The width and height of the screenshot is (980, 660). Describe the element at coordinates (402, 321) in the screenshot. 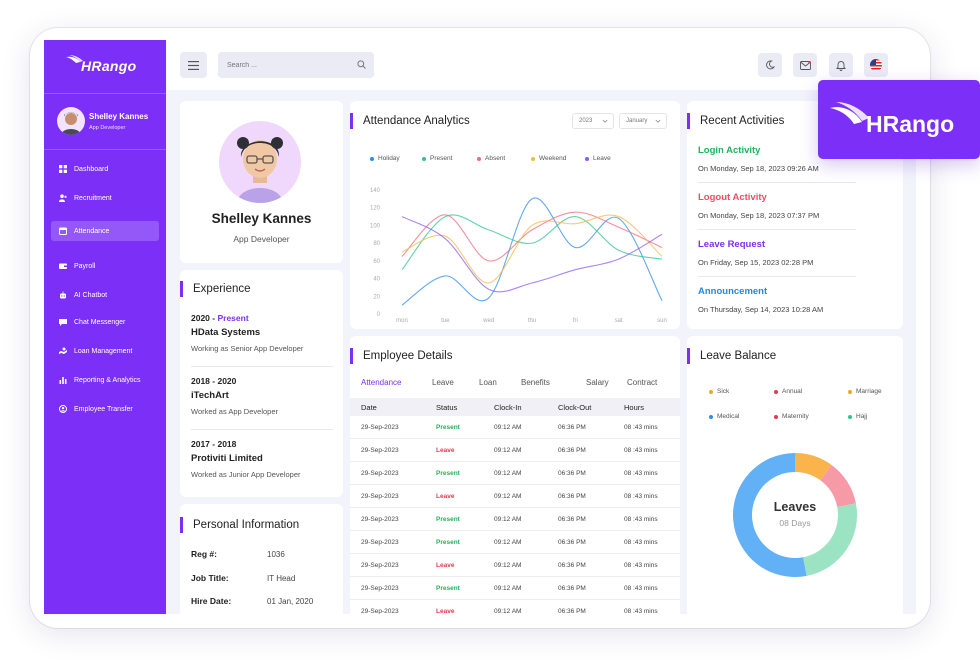

I see `x-tick-label: mon` at that location.